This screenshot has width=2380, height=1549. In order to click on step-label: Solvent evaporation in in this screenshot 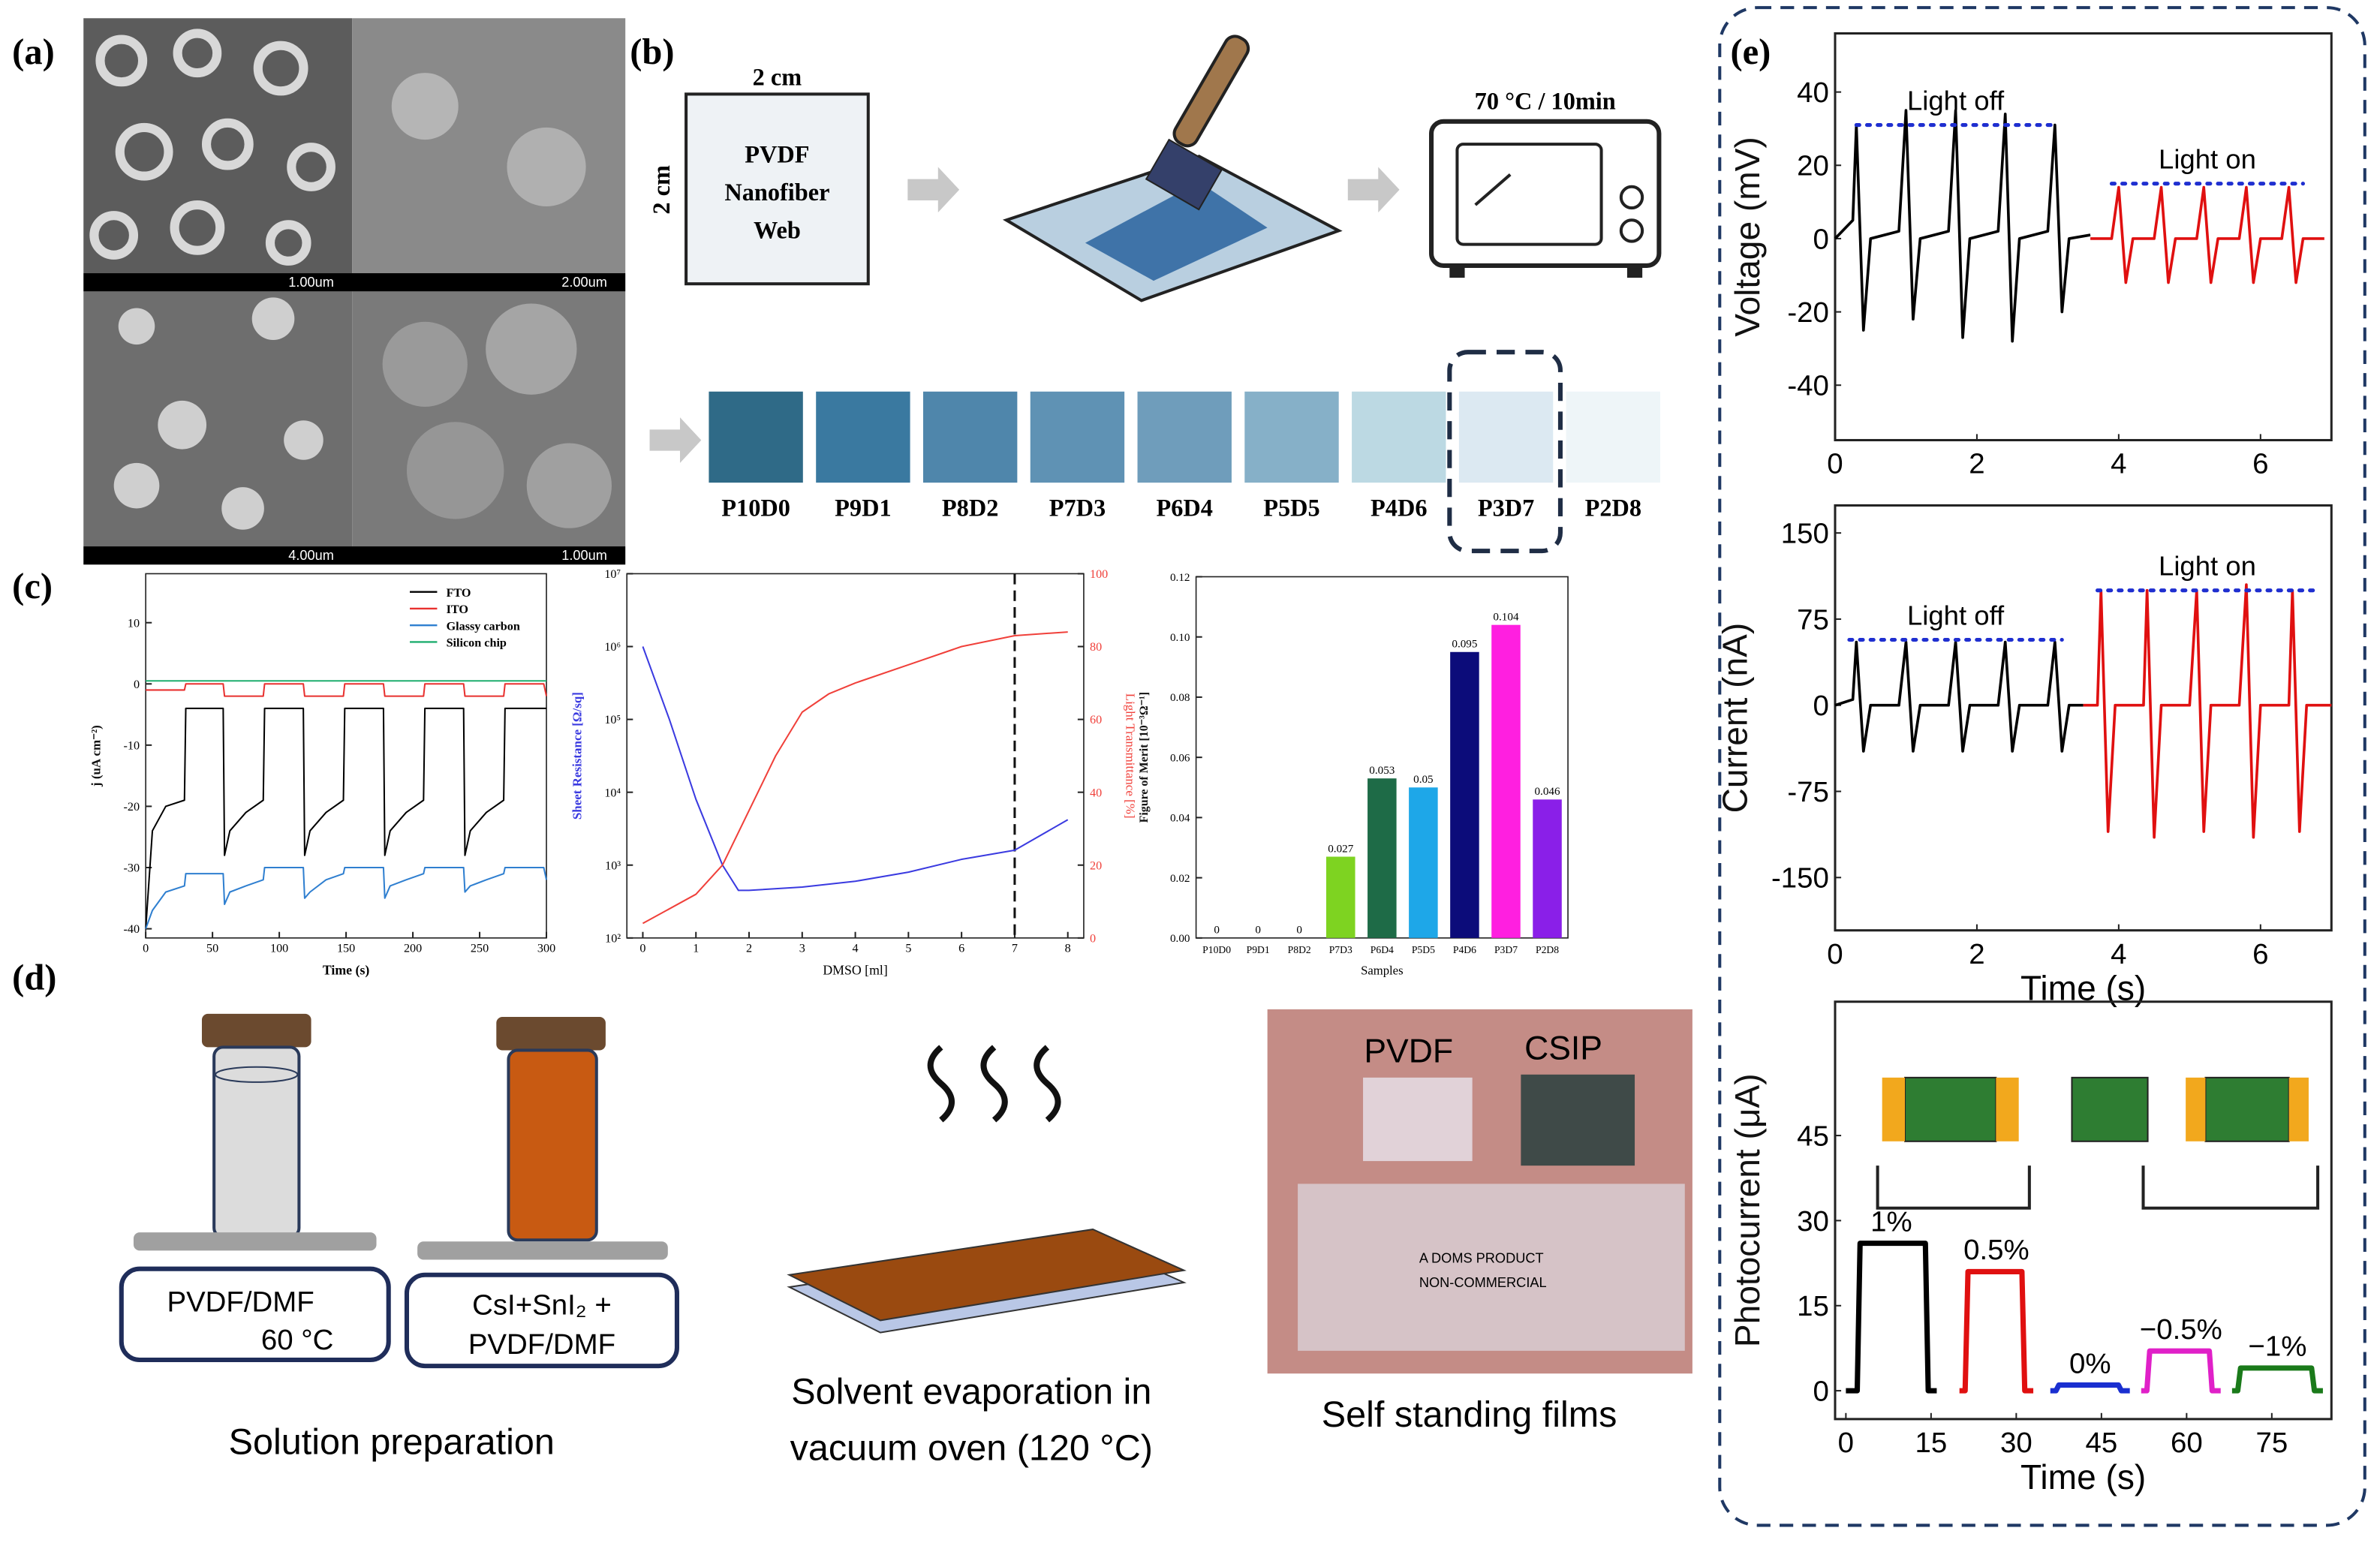, I will do `click(971, 1392)`.